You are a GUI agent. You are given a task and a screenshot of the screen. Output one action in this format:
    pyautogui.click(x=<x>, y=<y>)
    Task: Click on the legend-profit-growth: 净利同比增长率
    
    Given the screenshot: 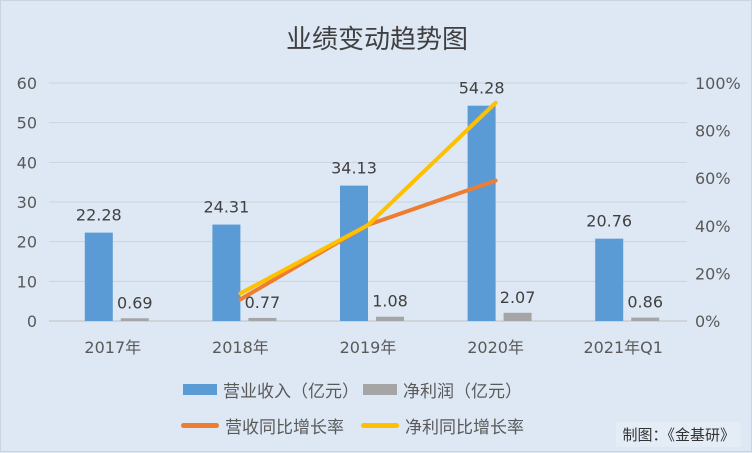 What is the action you would take?
    pyautogui.click(x=442, y=425)
    